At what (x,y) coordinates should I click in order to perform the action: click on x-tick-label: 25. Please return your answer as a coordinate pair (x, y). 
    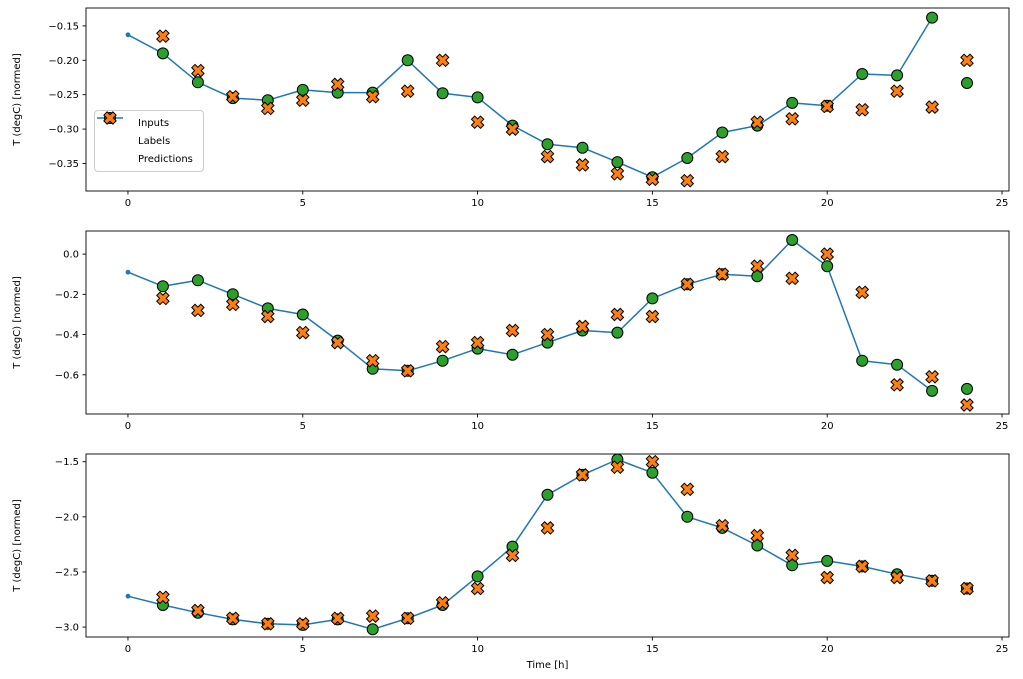
    Looking at the image, I should click on (1002, 203).